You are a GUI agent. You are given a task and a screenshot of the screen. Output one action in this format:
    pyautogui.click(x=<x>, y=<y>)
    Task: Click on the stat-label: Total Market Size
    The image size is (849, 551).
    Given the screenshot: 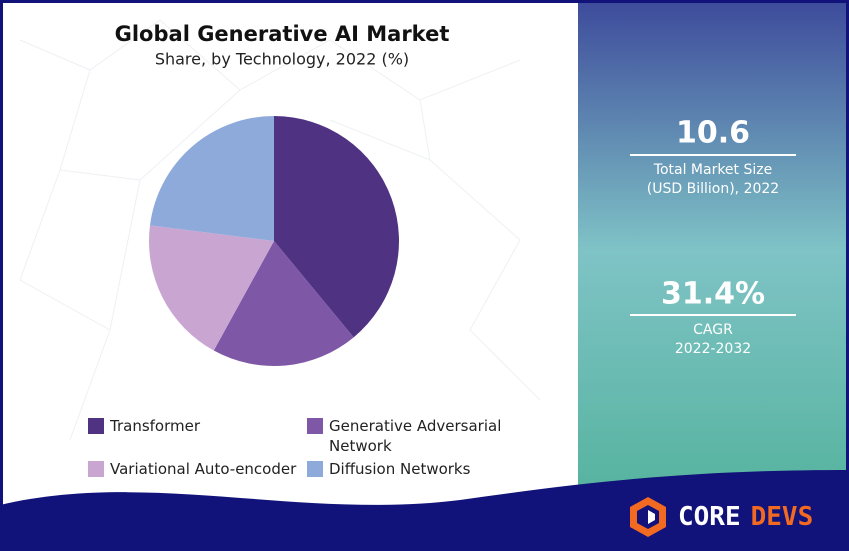 What is the action you would take?
    pyautogui.click(x=712, y=170)
    